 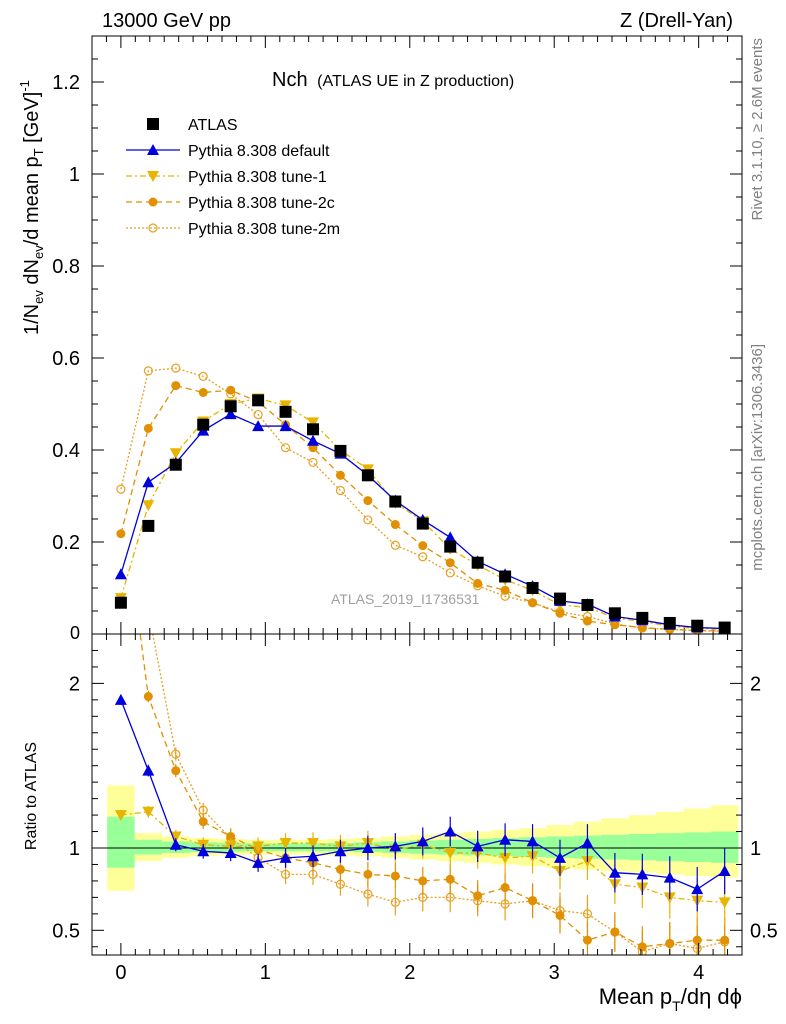 I want to click on y-tick-label: 0.5, so click(x=66, y=931).